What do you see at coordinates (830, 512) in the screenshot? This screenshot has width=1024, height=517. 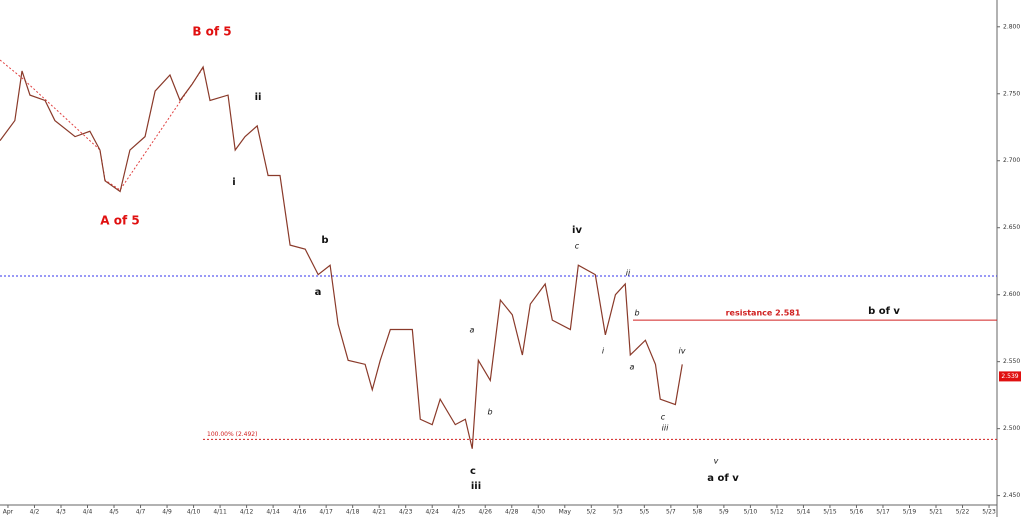 I see `x-tick-label: 5/15` at bounding box center [830, 512].